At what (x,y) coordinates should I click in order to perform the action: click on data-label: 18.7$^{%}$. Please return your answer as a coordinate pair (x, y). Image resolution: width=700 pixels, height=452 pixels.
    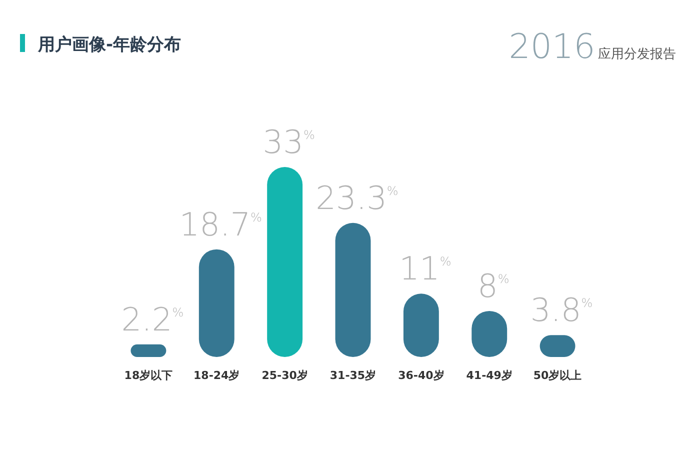
    Looking at the image, I should click on (220, 224).